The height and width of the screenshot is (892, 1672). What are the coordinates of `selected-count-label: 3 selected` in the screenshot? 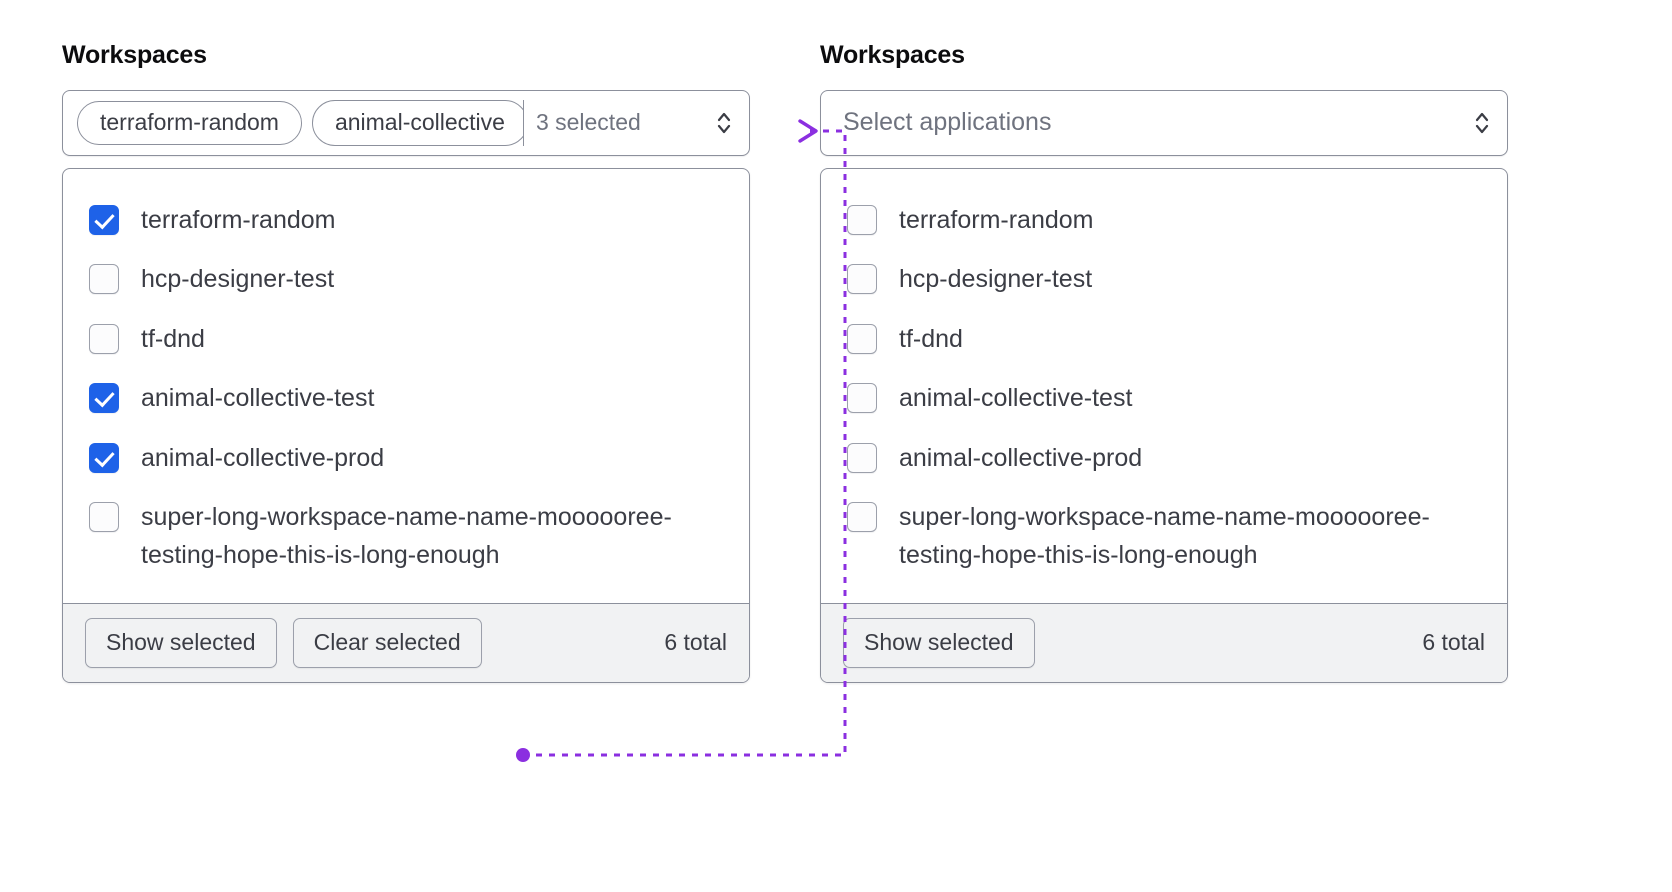 It's located at (588, 122).